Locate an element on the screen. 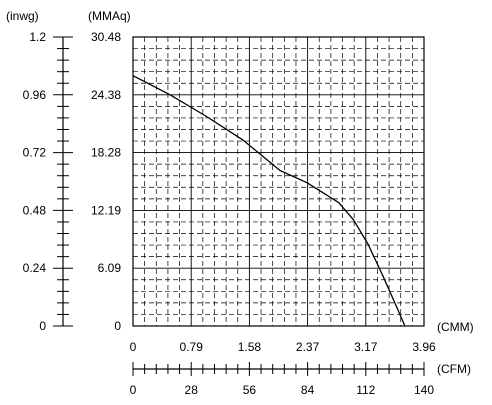  cfm-tick-label: 0 is located at coordinates (133, 390).